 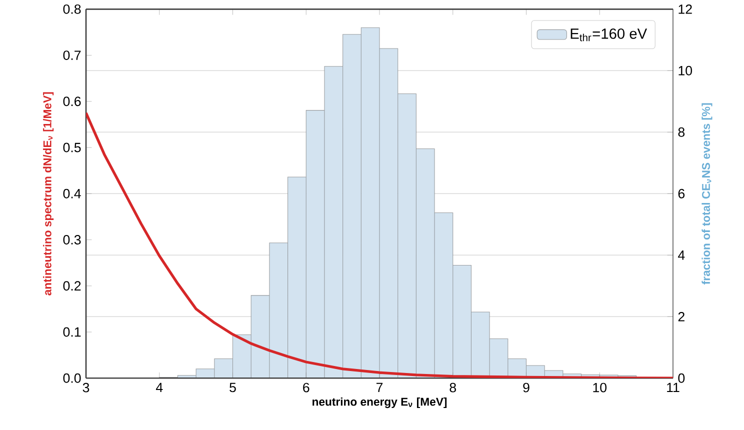 I want to click on y2-tick-label: 6, so click(x=681, y=193).